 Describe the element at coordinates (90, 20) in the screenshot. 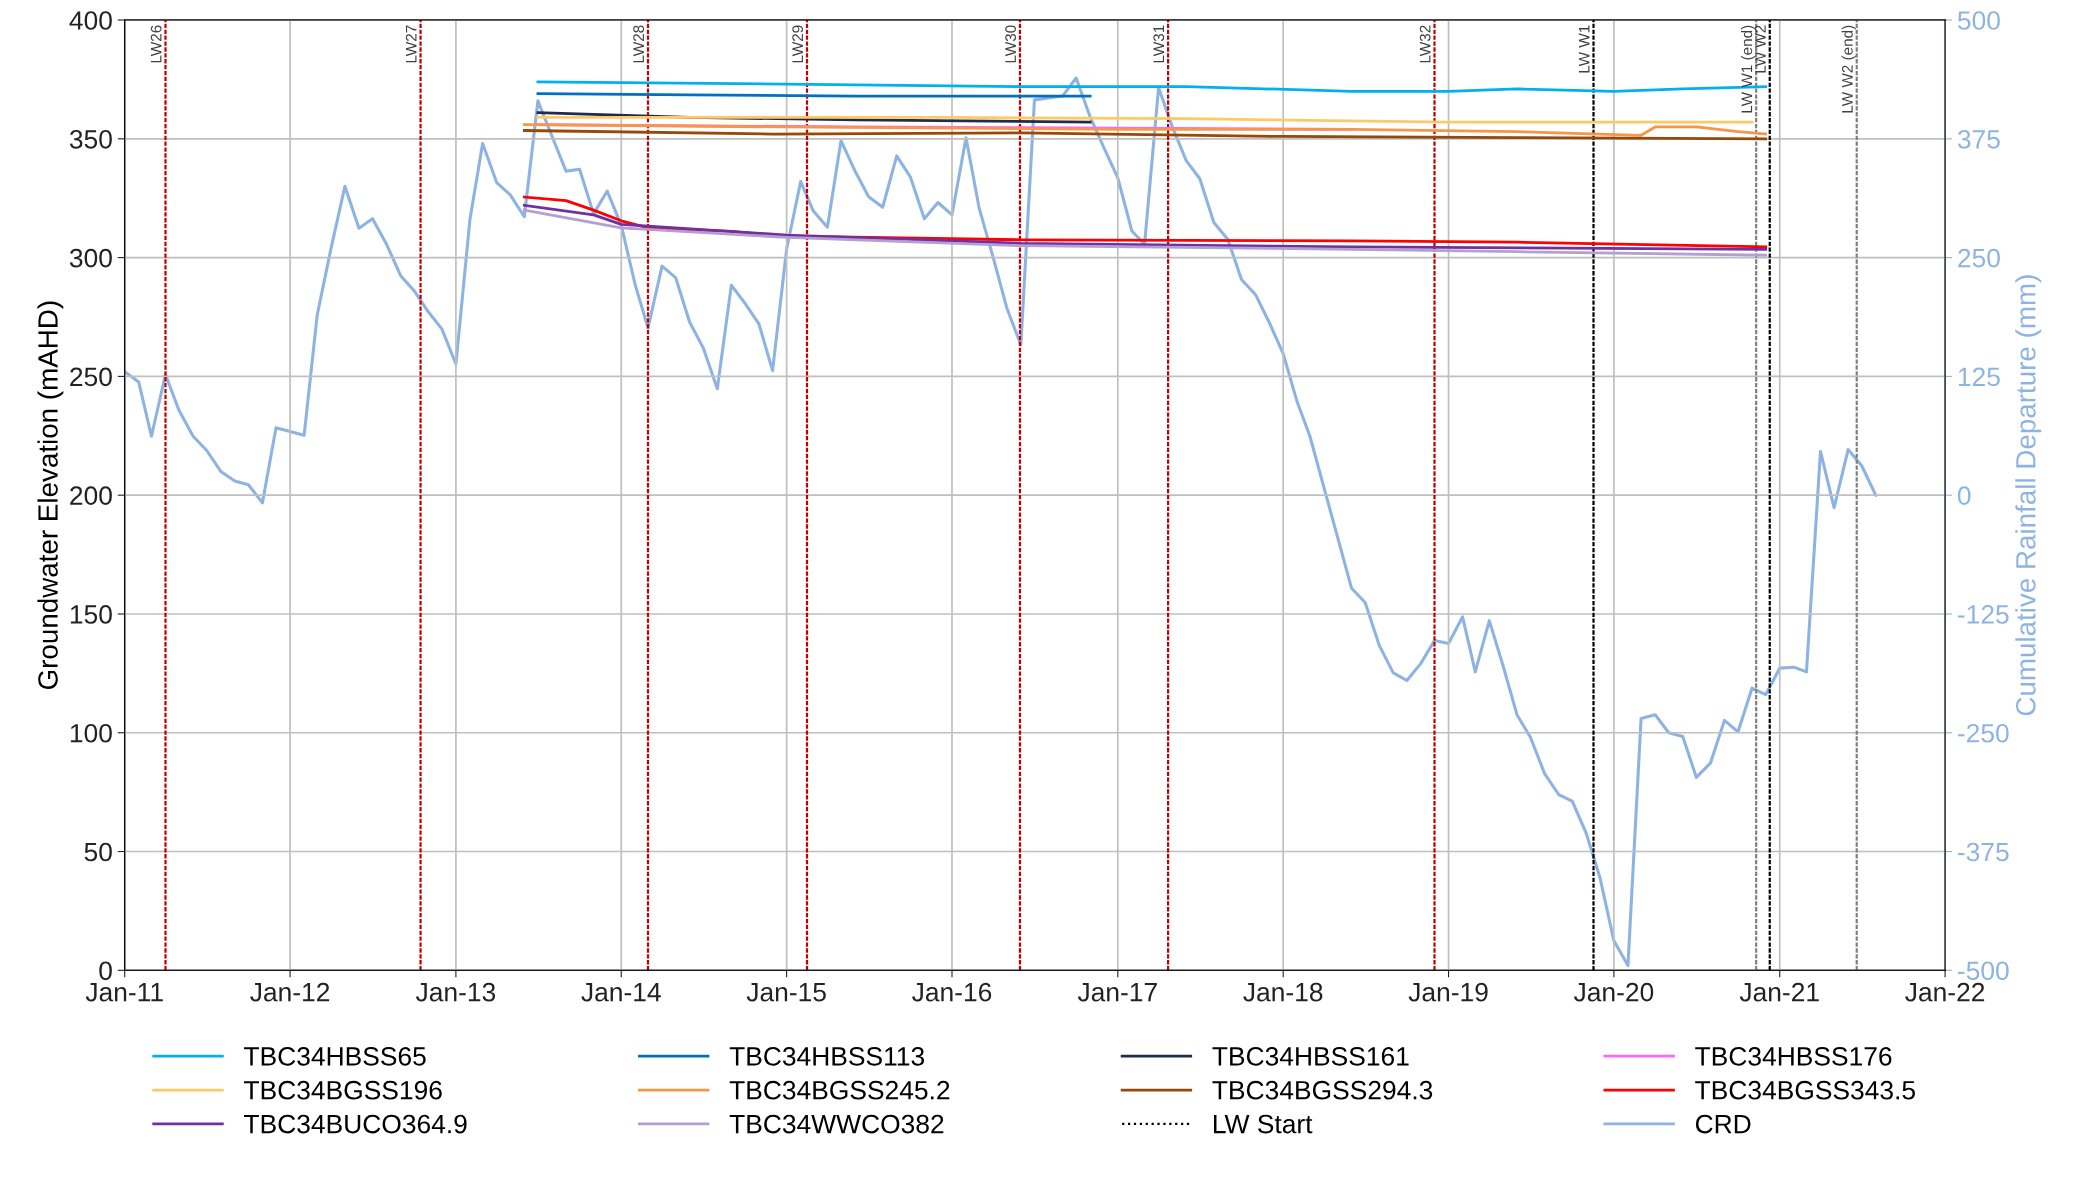

I see `y-tick-label: 400` at that location.